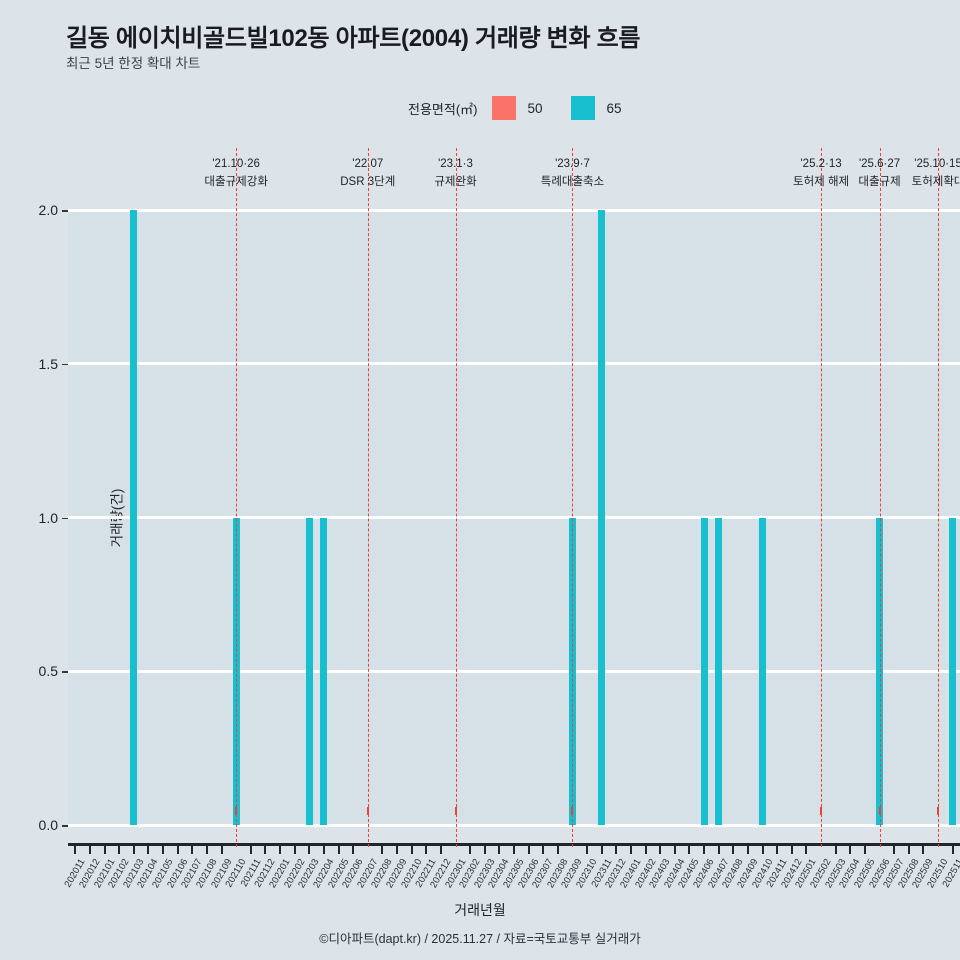  What do you see at coordinates (821, 164) in the screenshot?
I see `annotation-date: '25.2·13` at bounding box center [821, 164].